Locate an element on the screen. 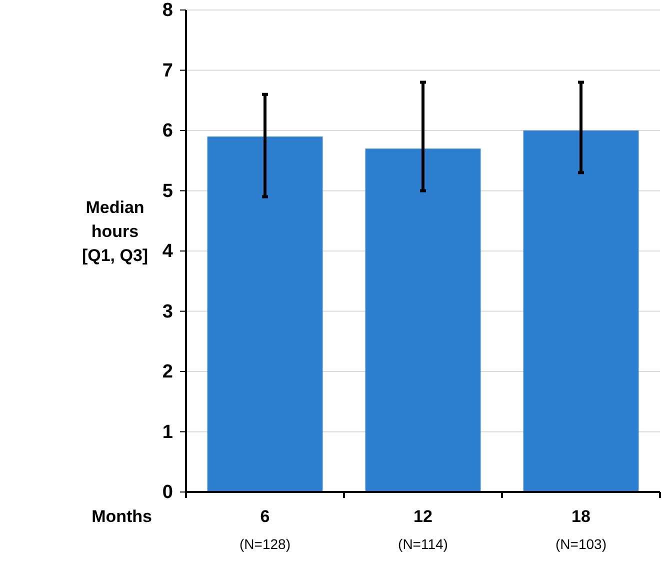  y-tick-label: 2 is located at coordinates (167, 372).